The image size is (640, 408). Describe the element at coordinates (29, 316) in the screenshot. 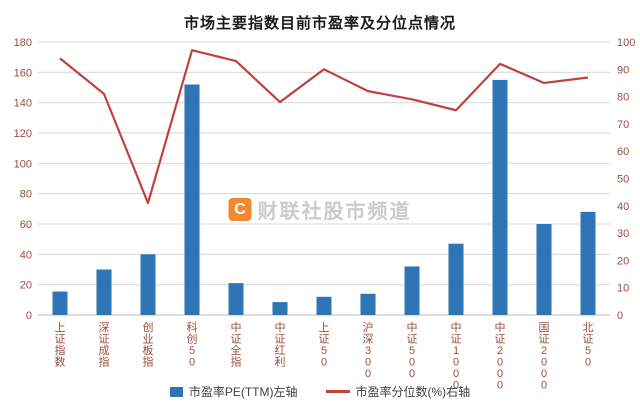

I see `left-axis-tick: 0` at that location.